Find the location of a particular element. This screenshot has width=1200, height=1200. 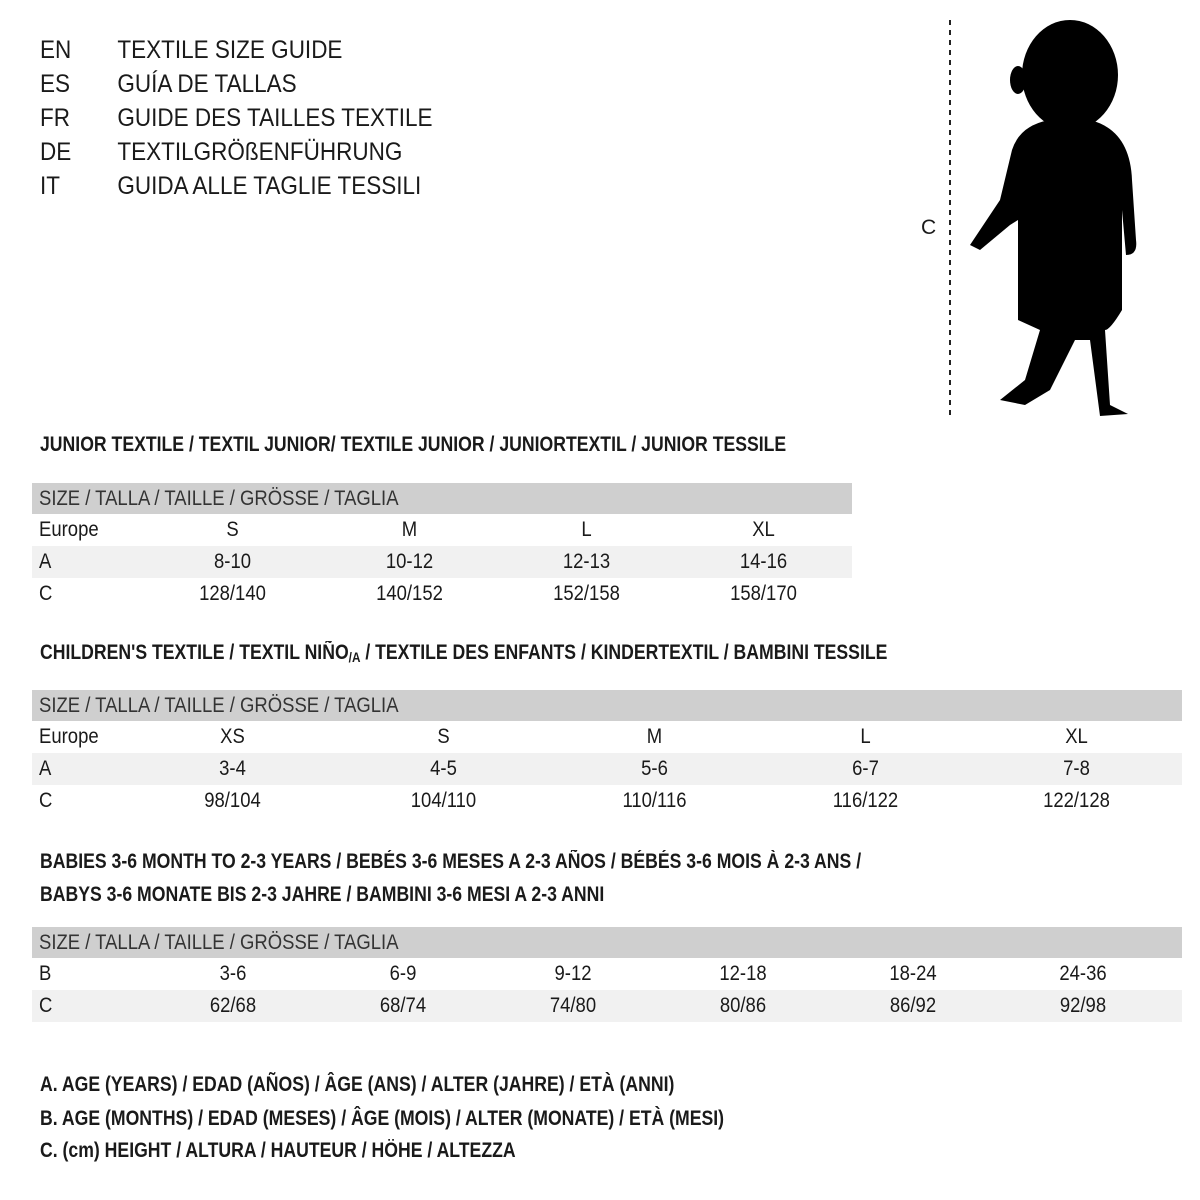

lang-line-de: DE TEXTILGRÖßENFÜHRUNG is located at coordinates (221, 152).